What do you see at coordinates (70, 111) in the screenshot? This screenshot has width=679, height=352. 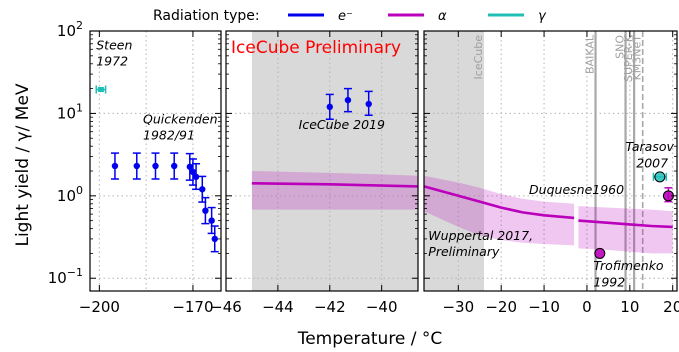 I see `y-tick-label-2: 10¹` at bounding box center [70, 111].